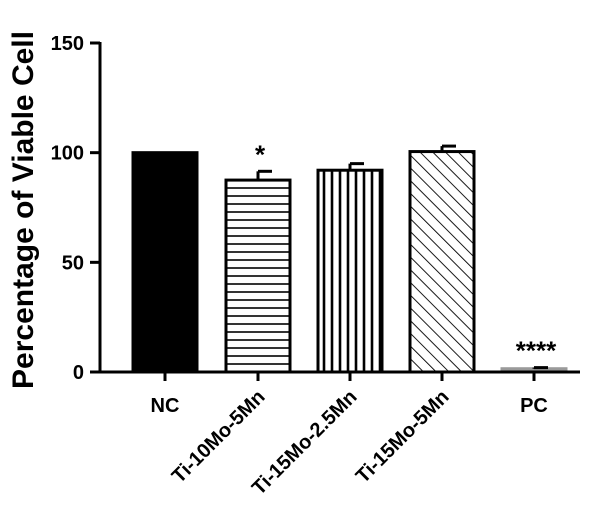 This screenshot has height=522, width=599. What do you see at coordinates (442, 262) in the screenshot?
I see `bar-ti-15mo-5mn` at bounding box center [442, 262].